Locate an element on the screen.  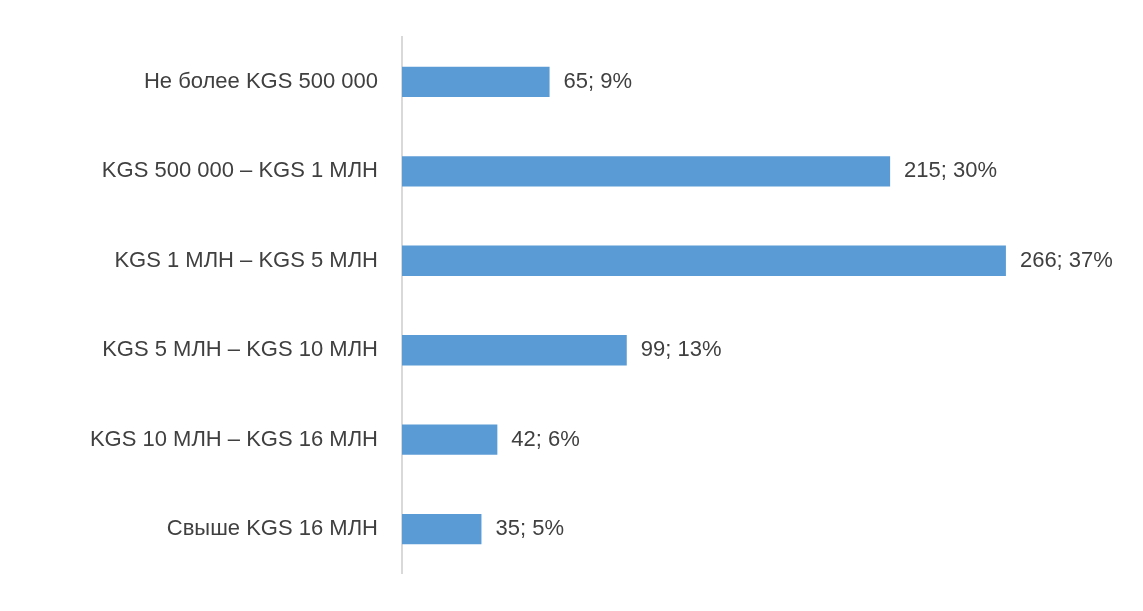
data-label: 266; 37% is located at coordinates (1066, 259).